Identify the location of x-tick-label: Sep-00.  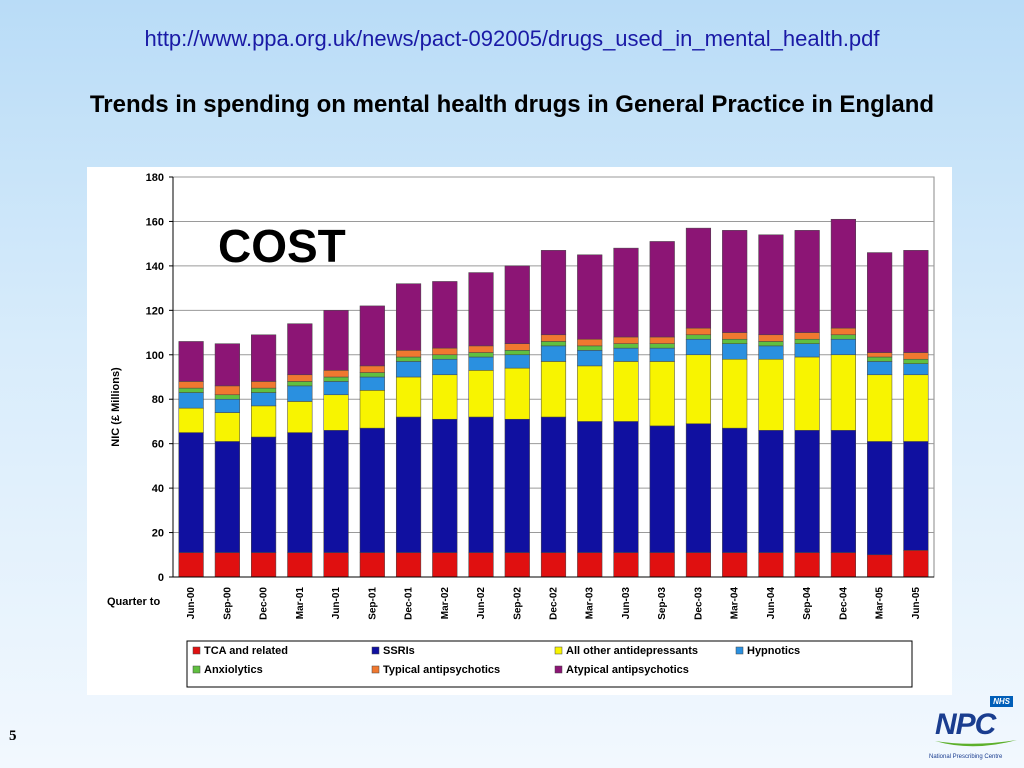
(227, 603).